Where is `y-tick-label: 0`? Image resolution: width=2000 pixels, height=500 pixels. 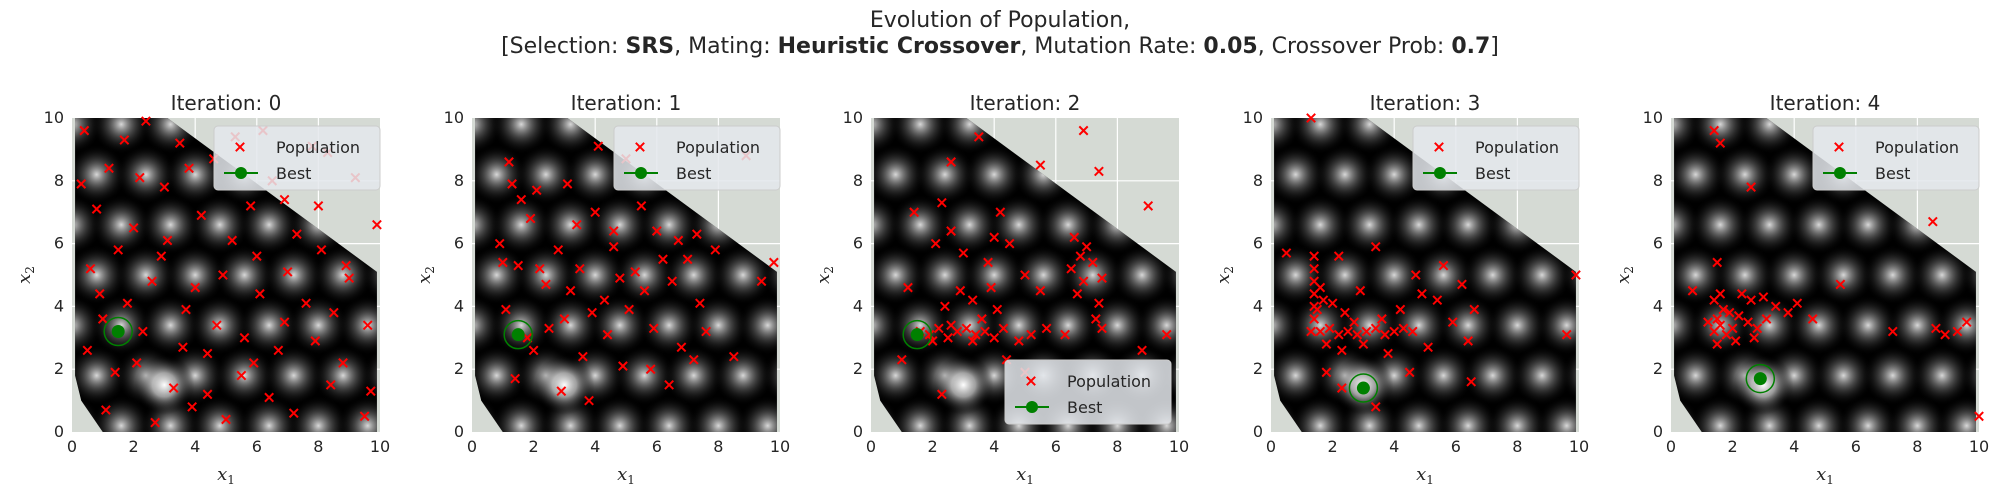 y-tick-label: 0 is located at coordinates (1258, 431).